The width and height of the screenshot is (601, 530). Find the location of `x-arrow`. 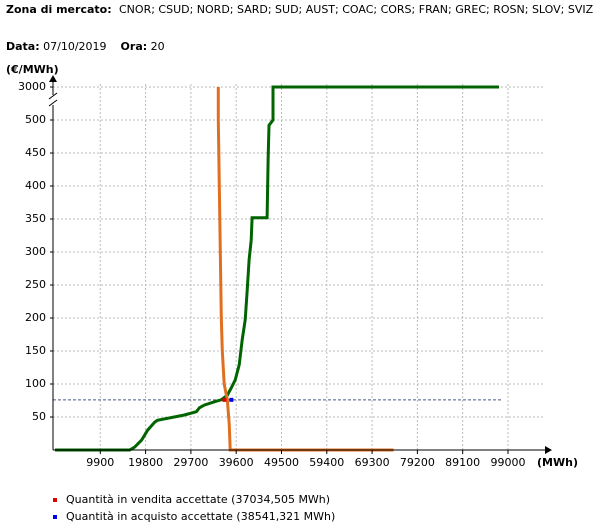

x-arrow is located at coordinates (548, 450).